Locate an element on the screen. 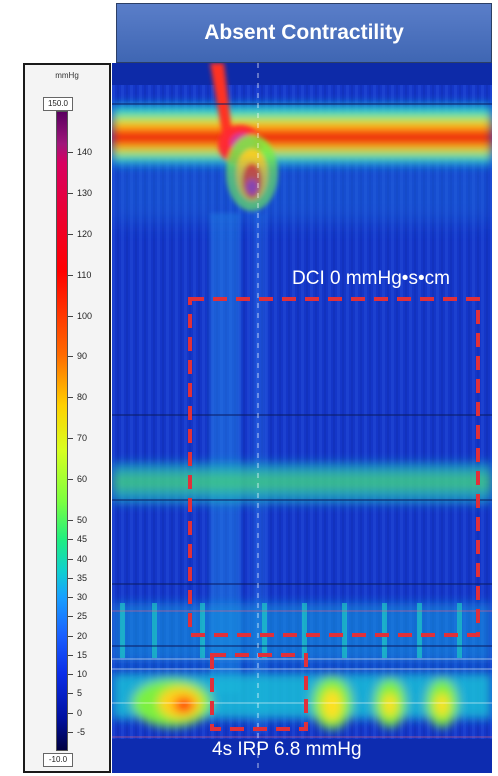 The width and height of the screenshot is (498, 776). reference-lines is located at coordinates (302, 674).